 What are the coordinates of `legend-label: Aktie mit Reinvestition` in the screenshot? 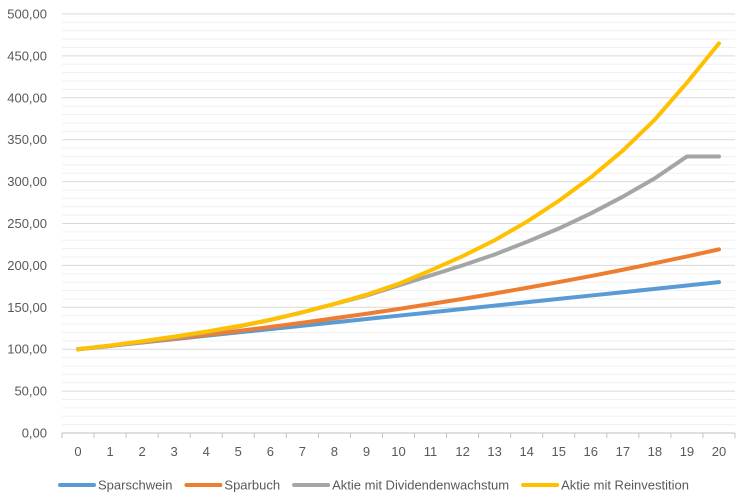 It's located at (625, 485).